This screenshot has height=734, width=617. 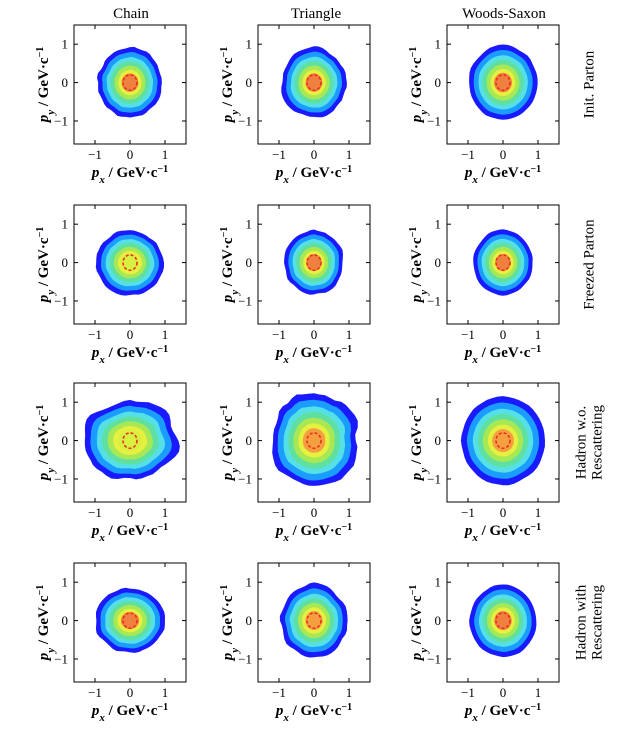 I want to click on panel-init-parton-woods-saxon-ytick-label-2: 1, so click(x=438, y=44).